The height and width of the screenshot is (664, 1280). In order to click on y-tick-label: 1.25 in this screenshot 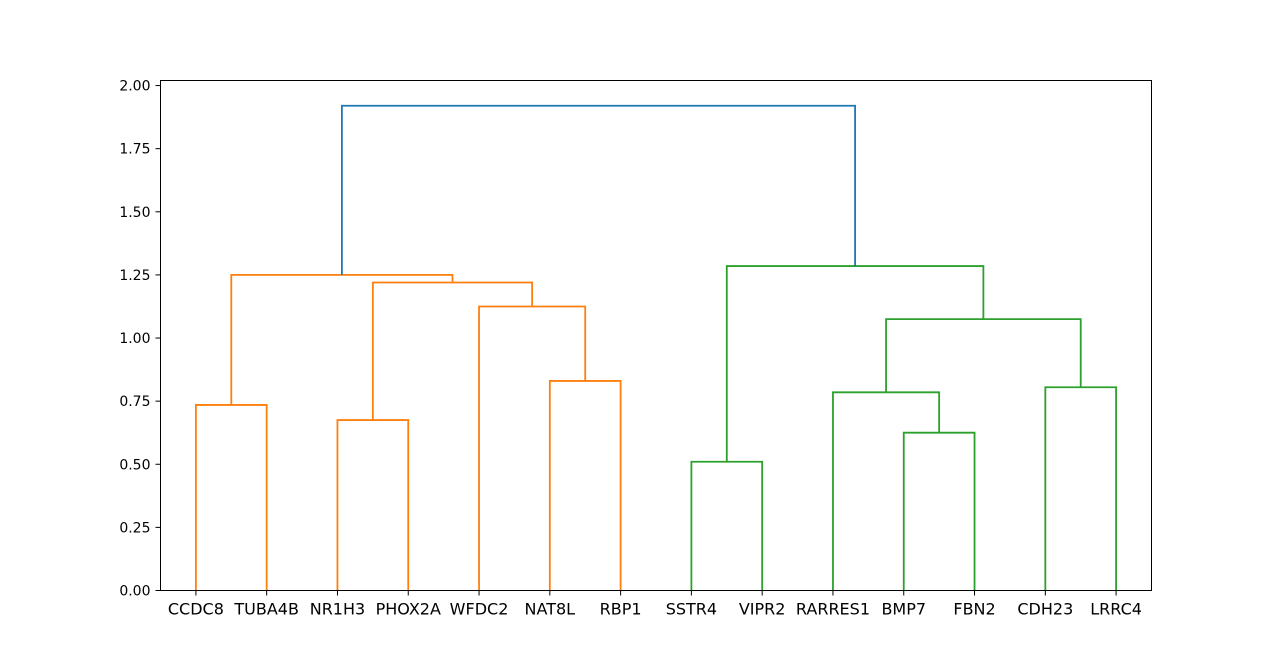, I will do `click(134, 276)`.